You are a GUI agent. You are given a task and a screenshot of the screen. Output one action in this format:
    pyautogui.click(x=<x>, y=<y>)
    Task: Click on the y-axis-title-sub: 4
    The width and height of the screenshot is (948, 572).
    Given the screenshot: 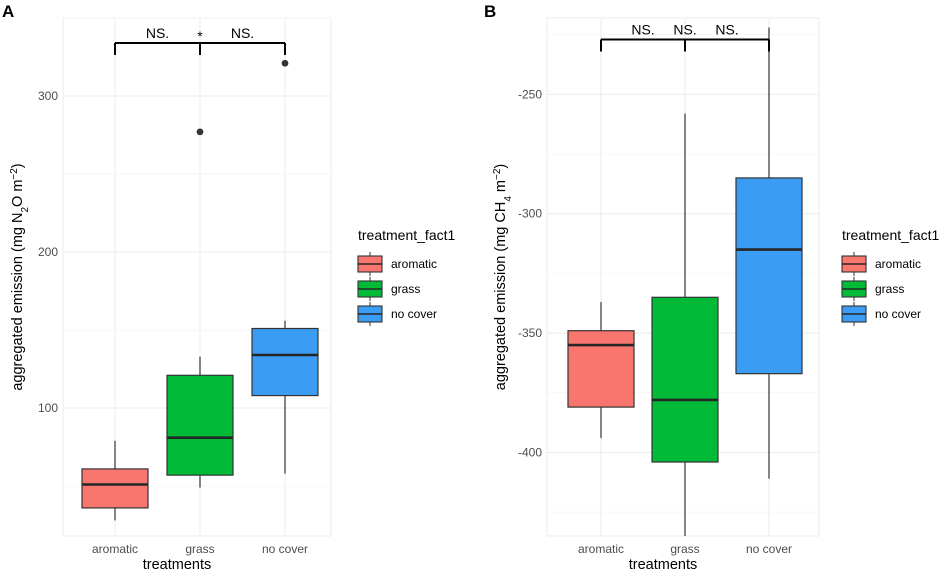 What is the action you would take?
    pyautogui.click(x=508, y=199)
    